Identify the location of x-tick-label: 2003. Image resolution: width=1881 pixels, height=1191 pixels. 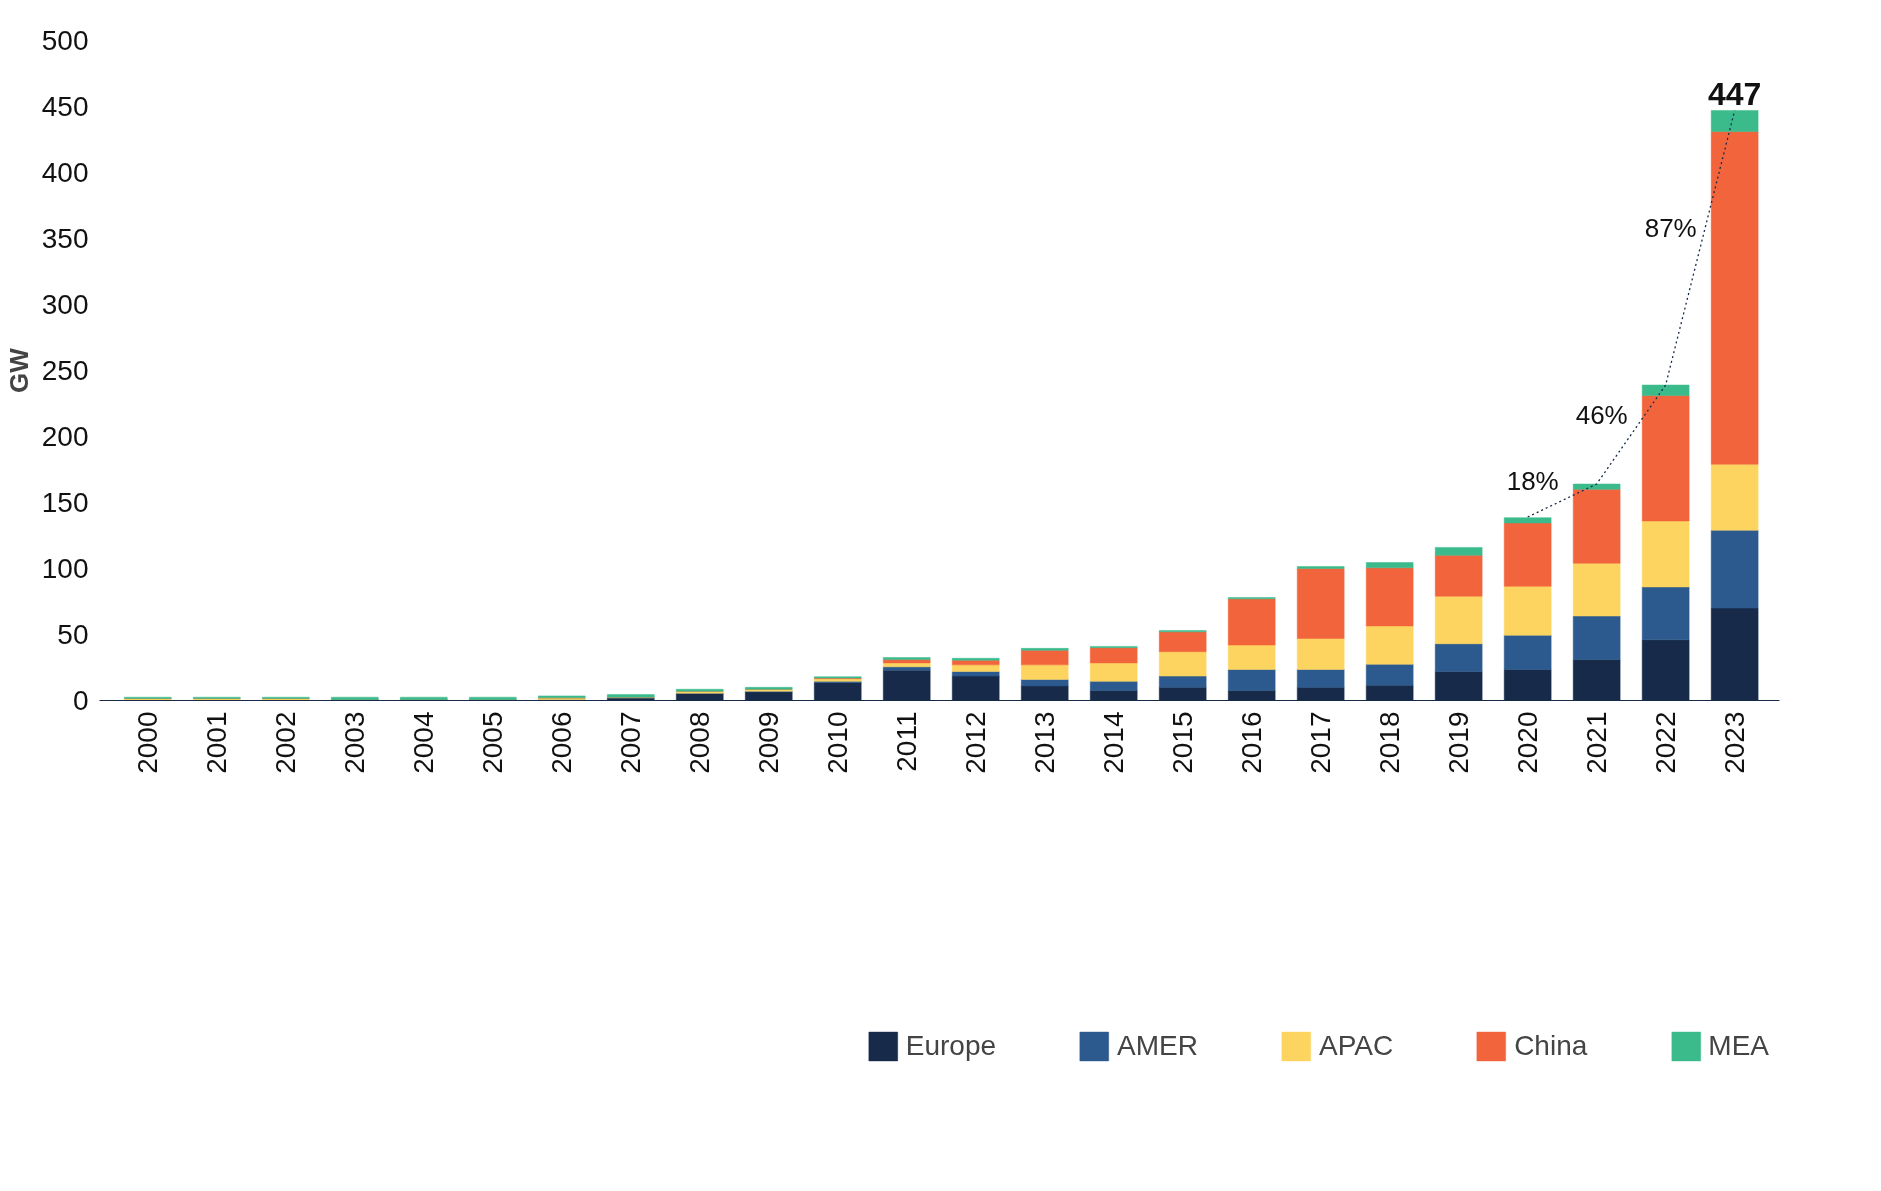
(355, 742).